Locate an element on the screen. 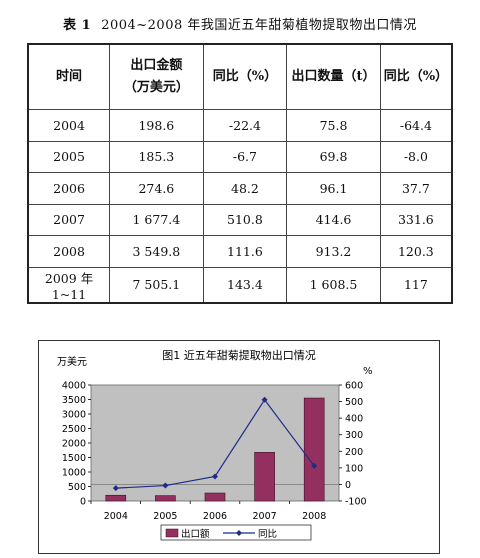  table-header-row: 时间 出口金额 （万美元） 同比（%） 出口数量（t） 同比（%） is located at coordinates (240, 76).